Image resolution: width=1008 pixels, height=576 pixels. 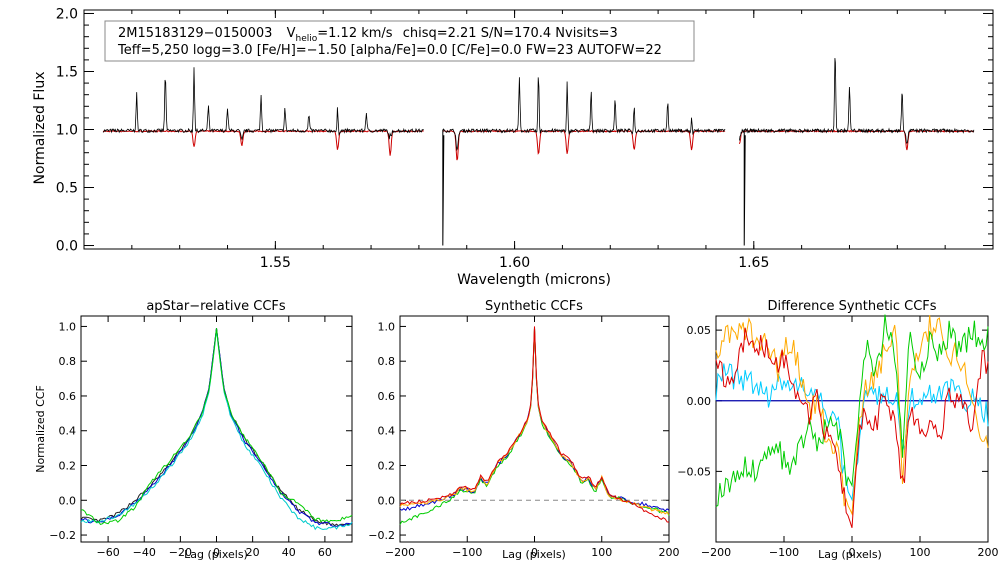 I want to click on ccf-xlabel-0: Lag (pixels), so click(x=216, y=554).